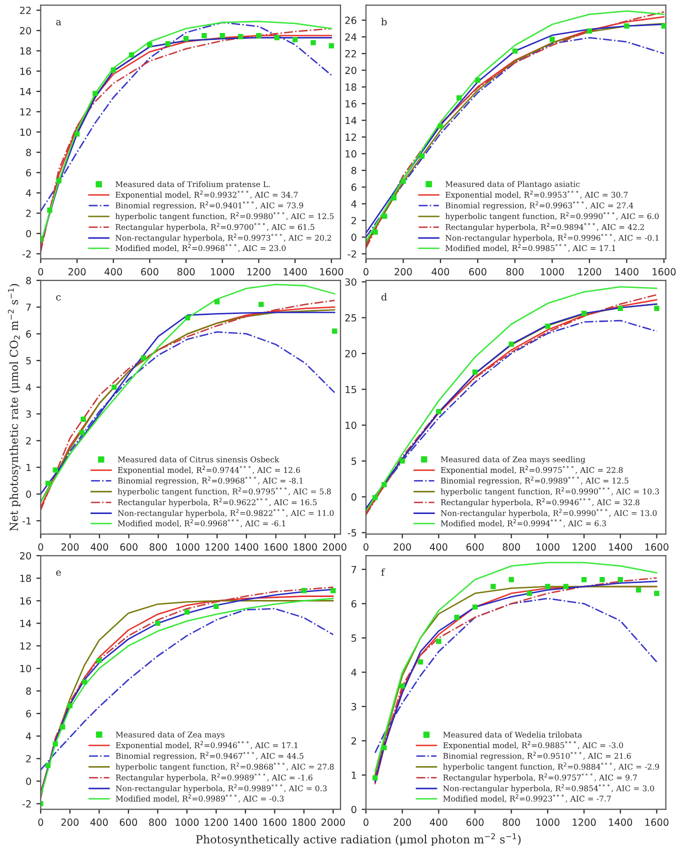 The image size is (678, 861). Describe the element at coordinates (350, 37) in the screenshot. I see `y-tick-label: 24` at that location.